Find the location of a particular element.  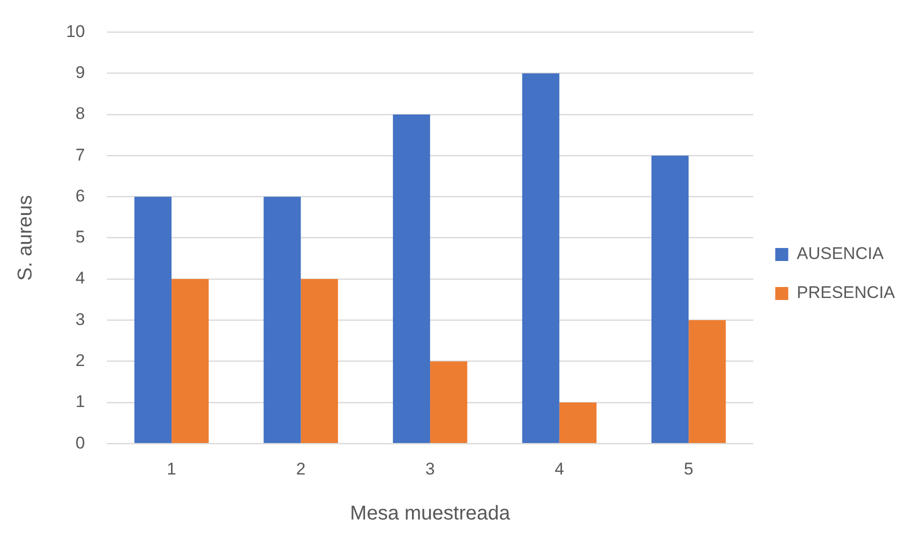

y-tick-label: 3 is located at coordinates (80, 319).